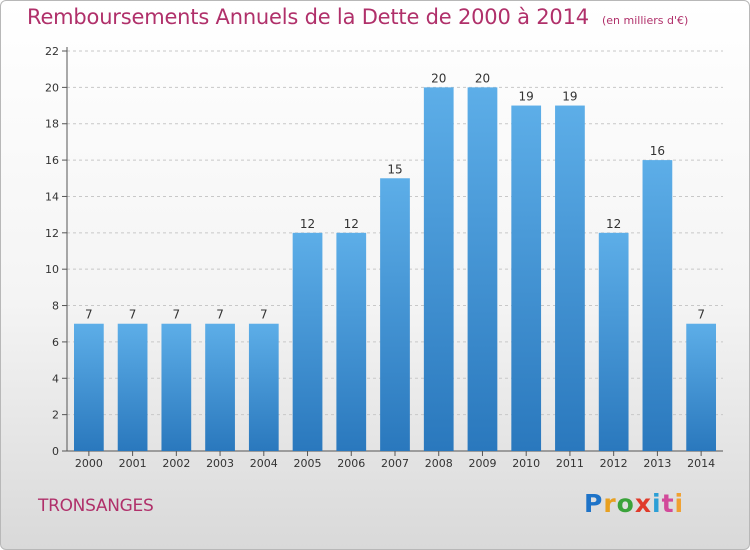 The height and width of the screenshot is (550, 750). Describe the element at coordinates (176, 463) in the screenshot. I see `x-tick-label: 2002` at that location.